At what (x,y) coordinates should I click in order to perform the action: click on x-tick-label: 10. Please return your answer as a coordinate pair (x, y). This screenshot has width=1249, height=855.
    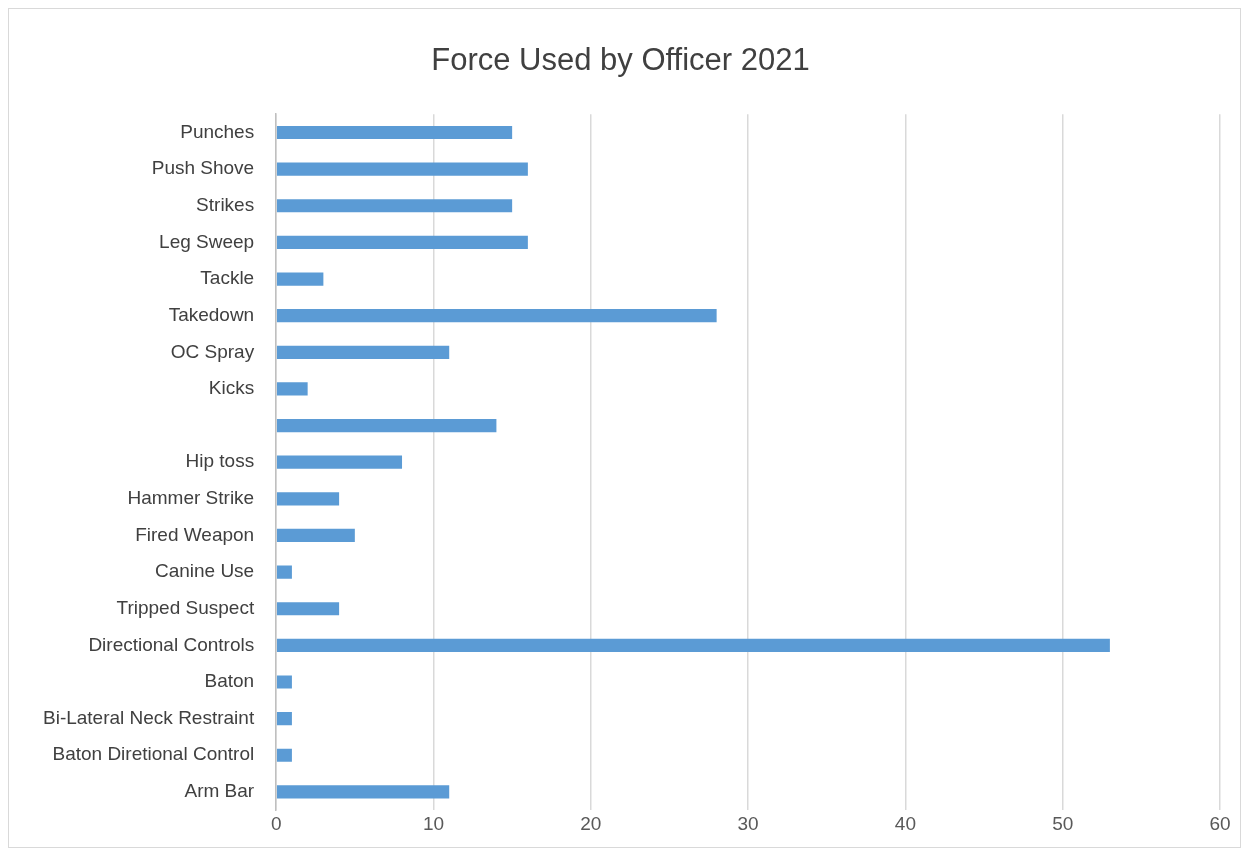
    Looking at the image, I should click on (433, 823).